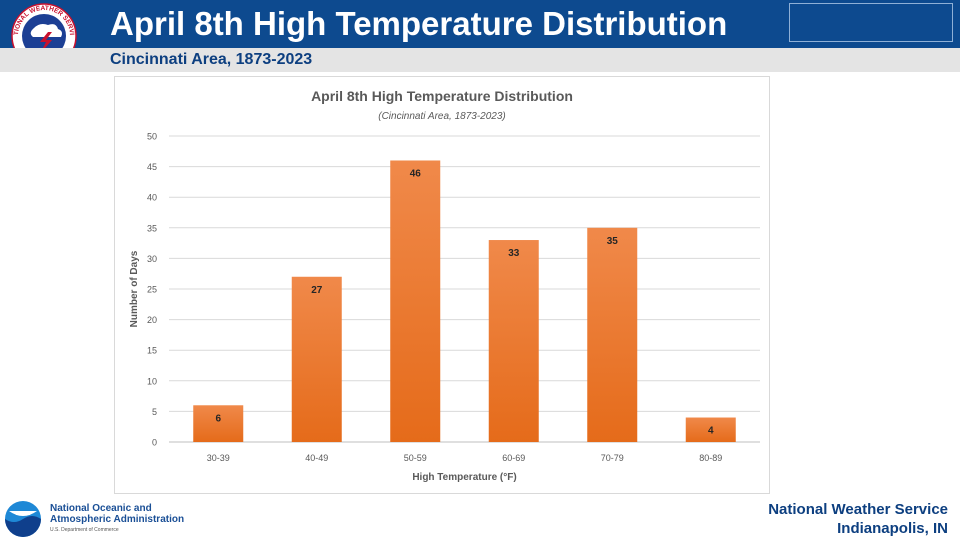  What do you see at coordinates (152, 137) in the screenshot?
I see `y-tick-label: 50` at bounding box center [152, 137].